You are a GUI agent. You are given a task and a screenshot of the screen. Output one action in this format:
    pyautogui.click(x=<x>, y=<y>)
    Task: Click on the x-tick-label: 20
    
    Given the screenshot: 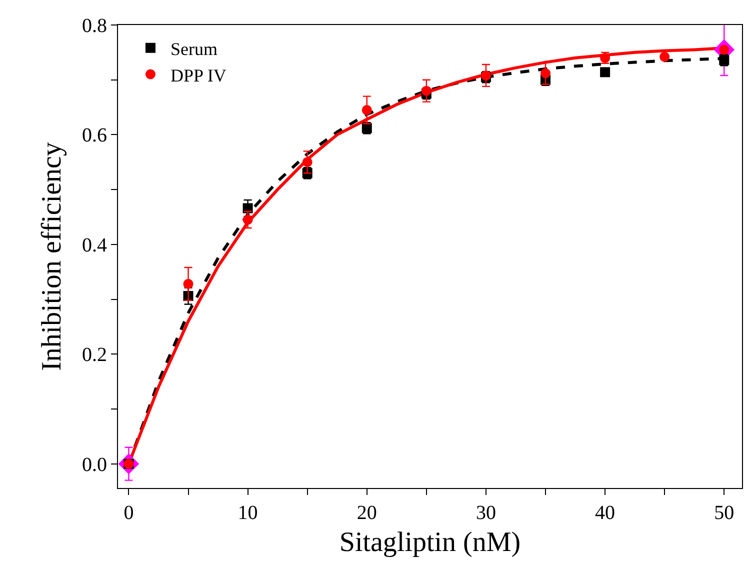 What is the action you would take?
    pyautogui.click(x=366, y=513)
    